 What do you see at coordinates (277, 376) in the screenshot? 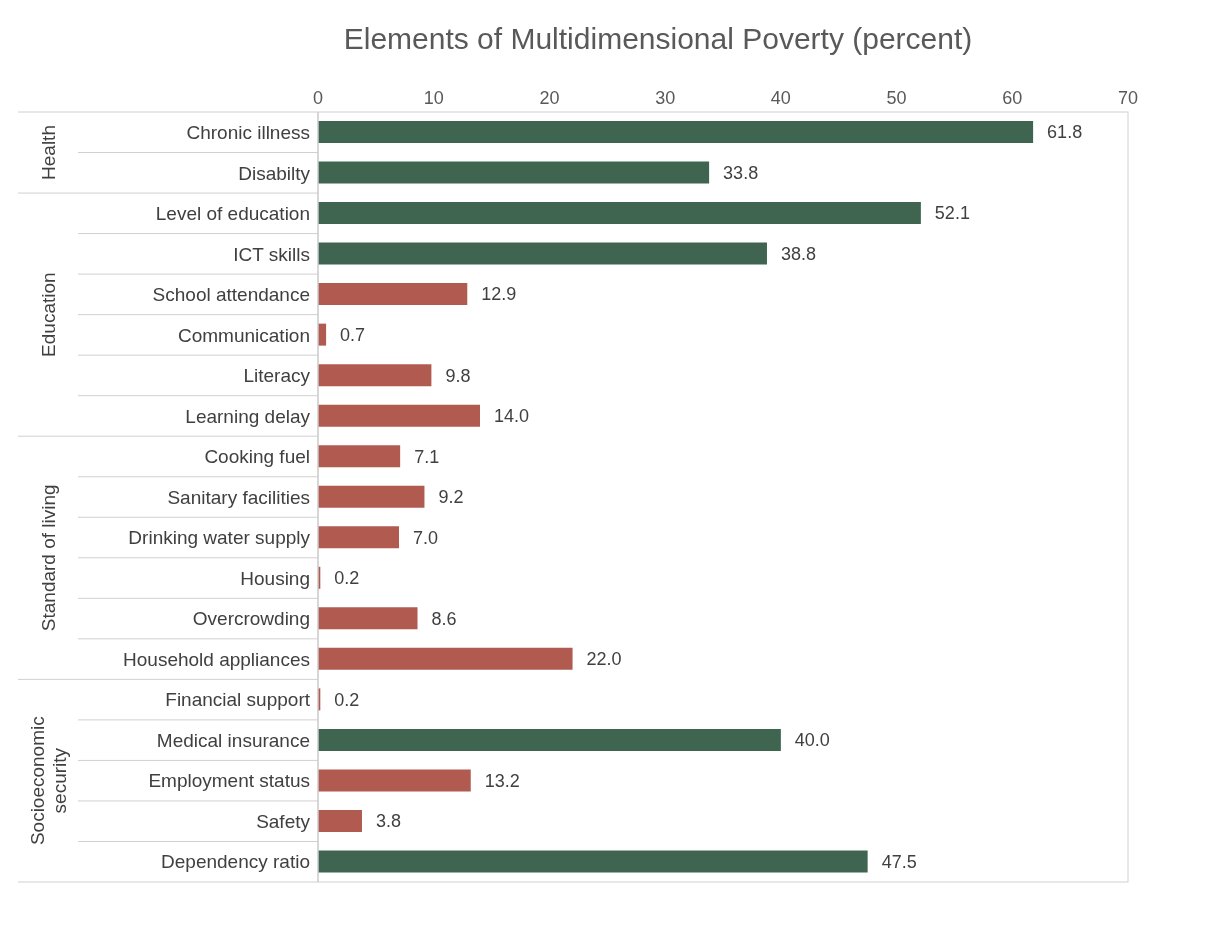
I see `y-tick-label: Literacy` at bounding box center [277, 376].